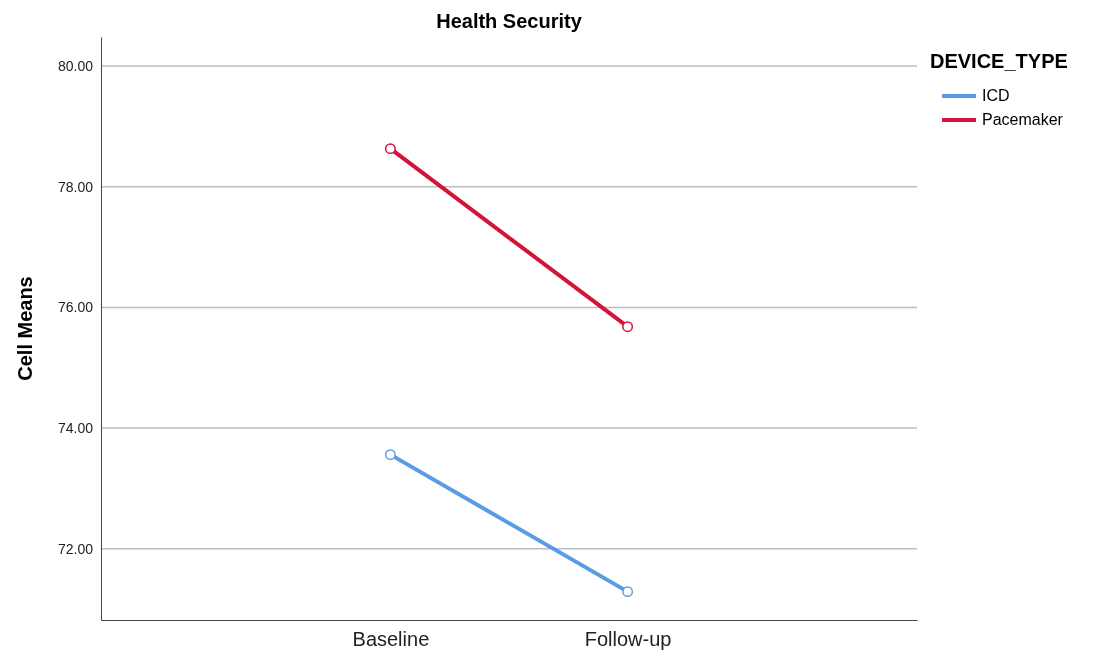  I want to click on x-tick-label: Baseline, so click(391, 639).